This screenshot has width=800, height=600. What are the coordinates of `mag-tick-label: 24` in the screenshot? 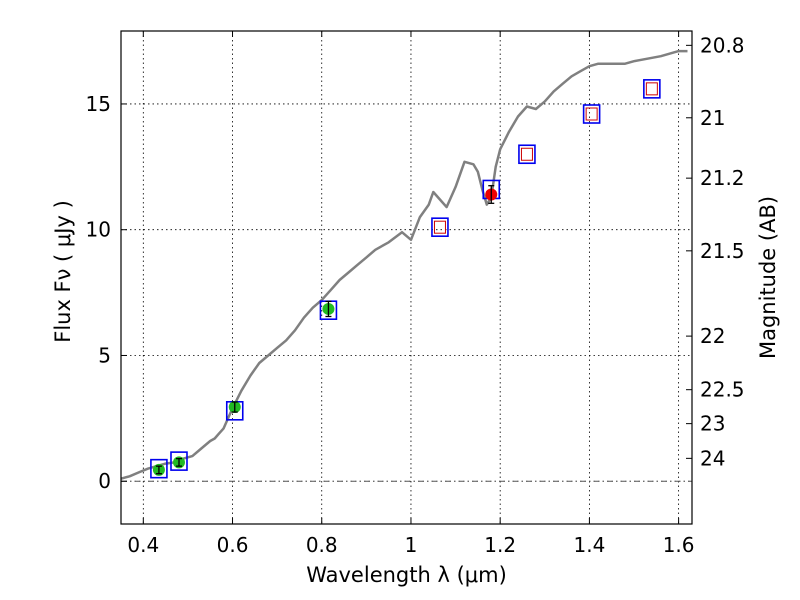 It's located at (712, 458).